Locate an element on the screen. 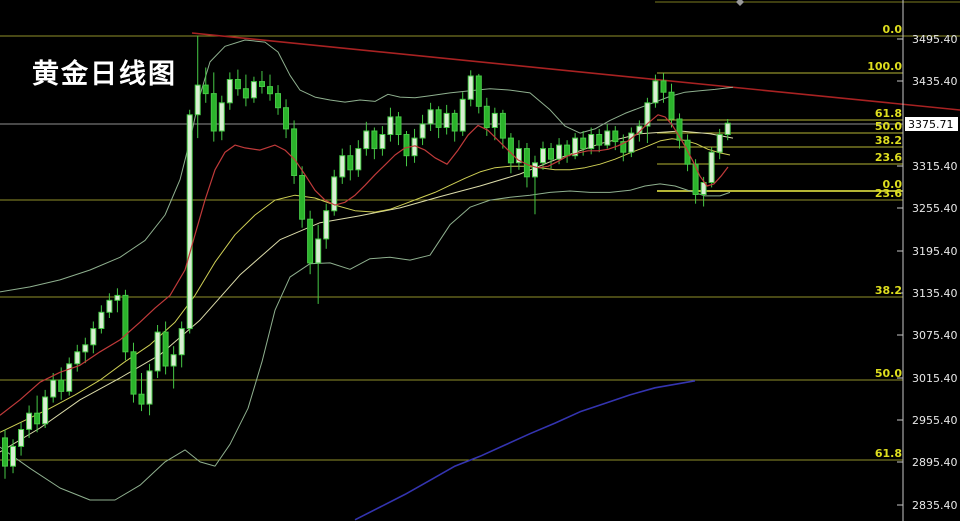  fib-major-label-38.2: 38.2 is located at coordinates (888, 290).